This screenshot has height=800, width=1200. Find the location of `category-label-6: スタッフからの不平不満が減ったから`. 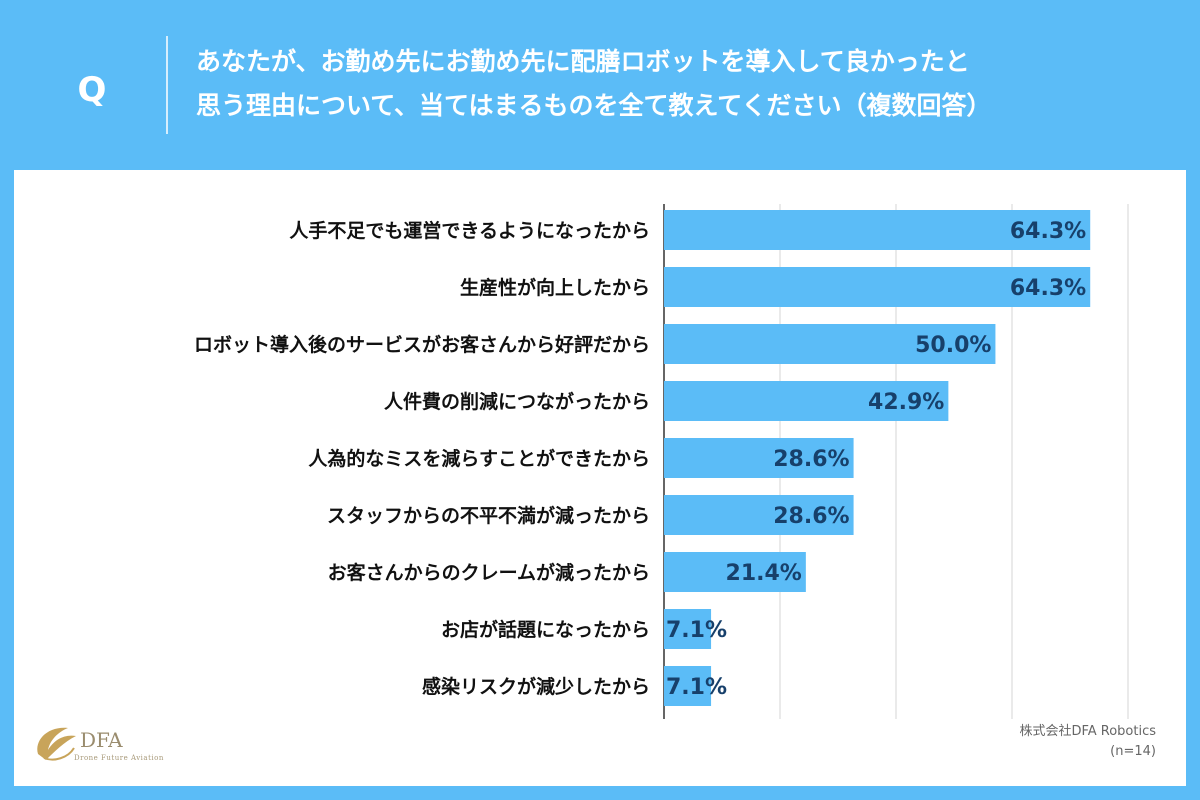

category-label-6: スタッフからの不平不満が減ったから is located at coordinates (488, 515).